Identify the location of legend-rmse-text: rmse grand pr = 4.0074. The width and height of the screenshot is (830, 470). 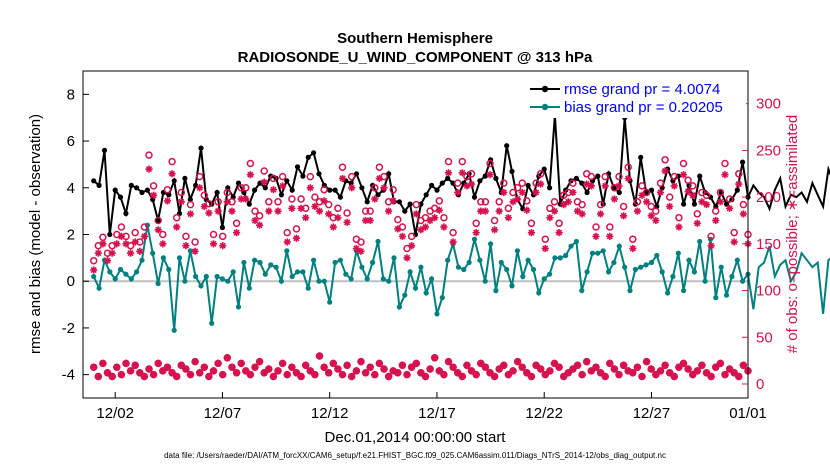
(642, 89).